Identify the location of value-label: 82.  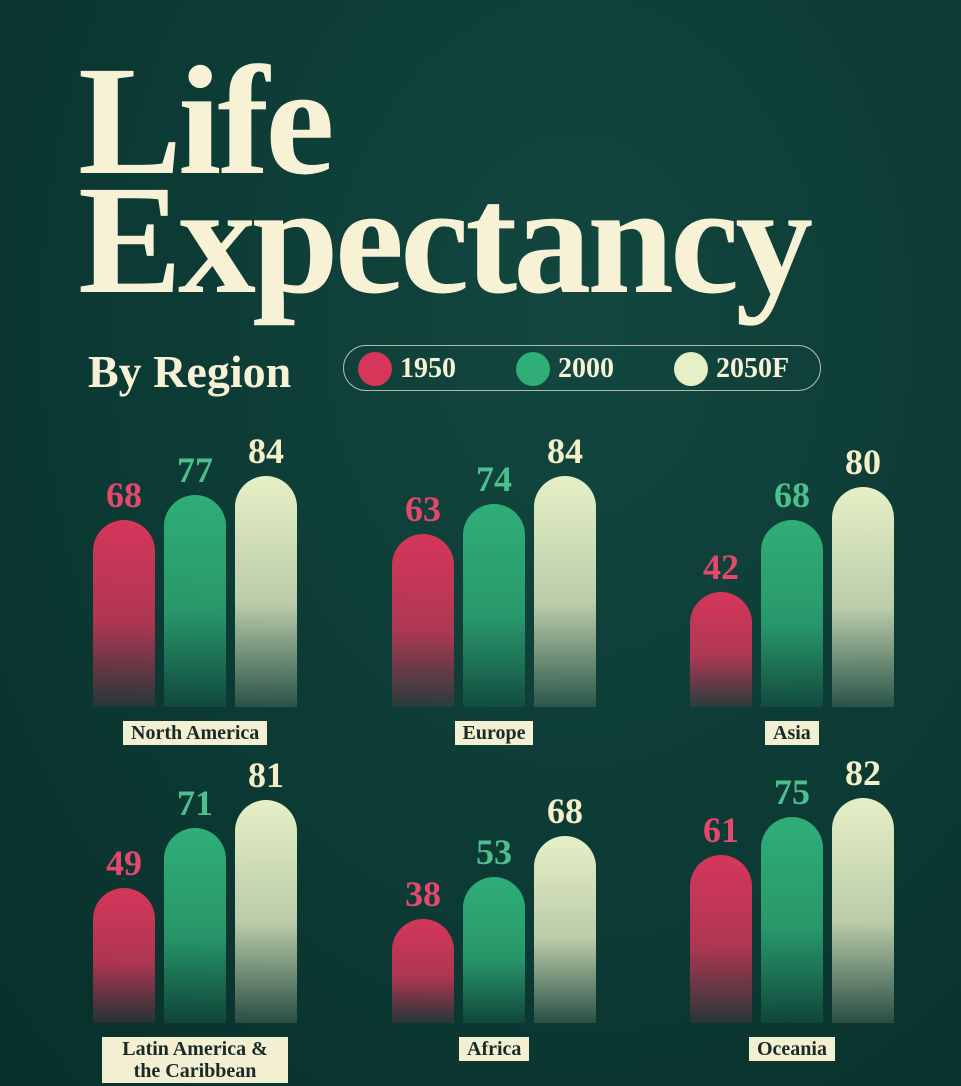
(863, 772).